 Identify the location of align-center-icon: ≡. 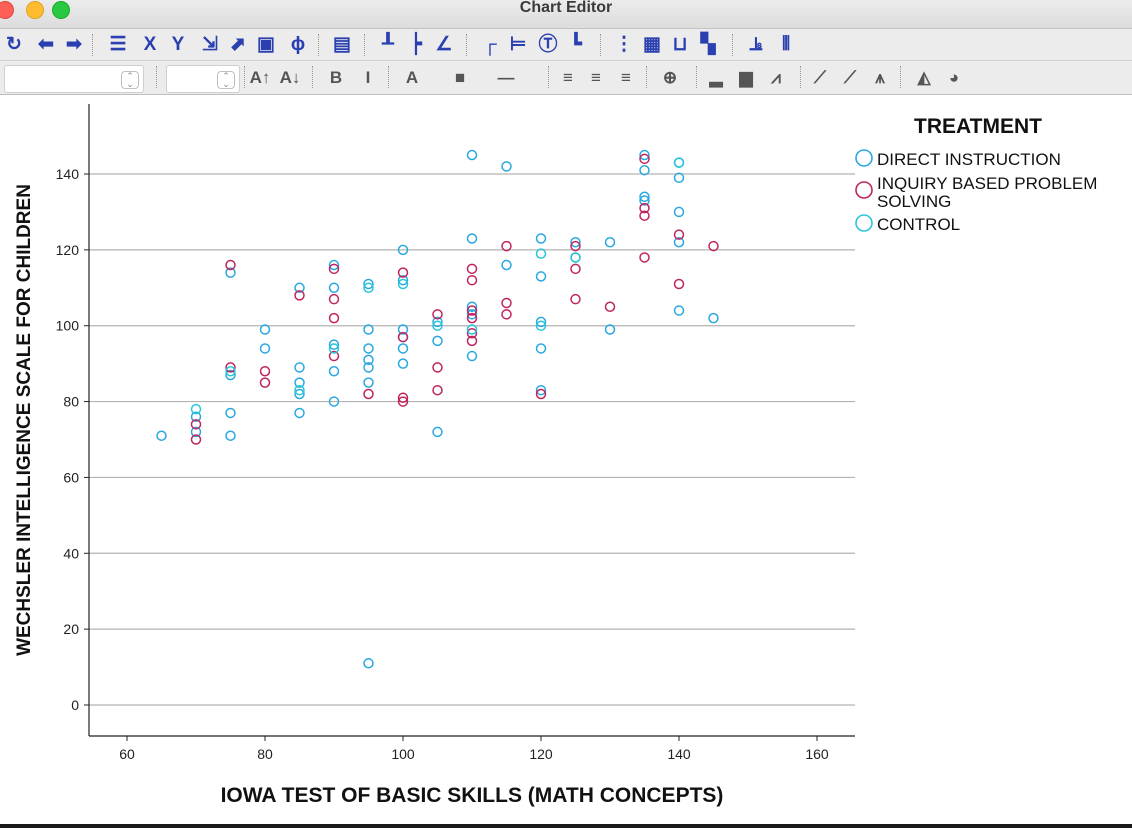
(596, 77).